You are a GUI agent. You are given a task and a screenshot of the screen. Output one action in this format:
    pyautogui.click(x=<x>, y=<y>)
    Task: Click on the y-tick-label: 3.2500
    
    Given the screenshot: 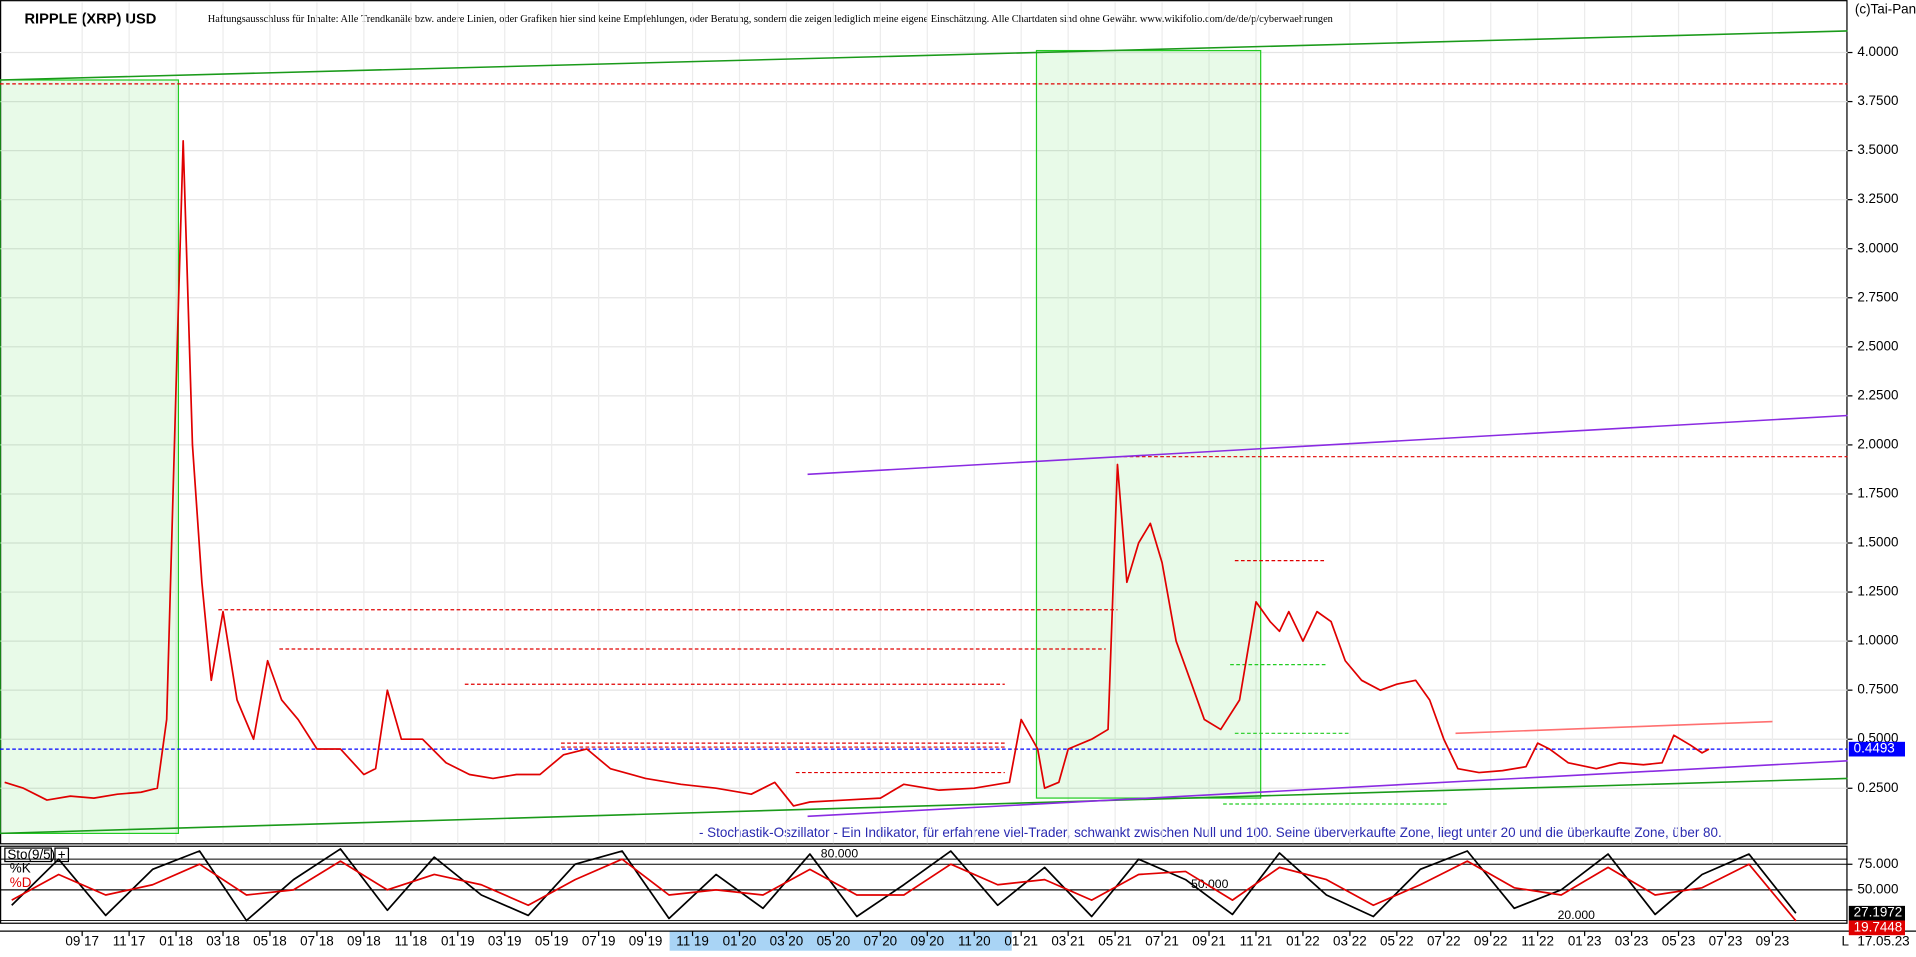 What is the action you would take?
    pyautogui.click(x=1877, y=198)
    